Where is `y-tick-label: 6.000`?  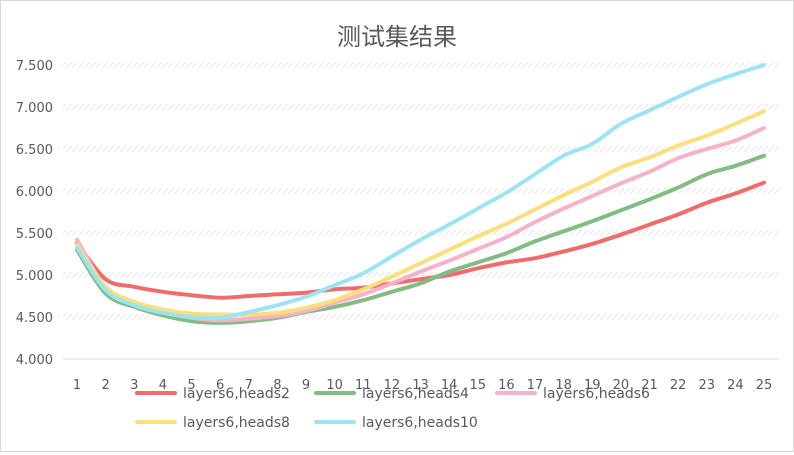
y-tick-label: 6.000 is located at coordinates (34, 192).